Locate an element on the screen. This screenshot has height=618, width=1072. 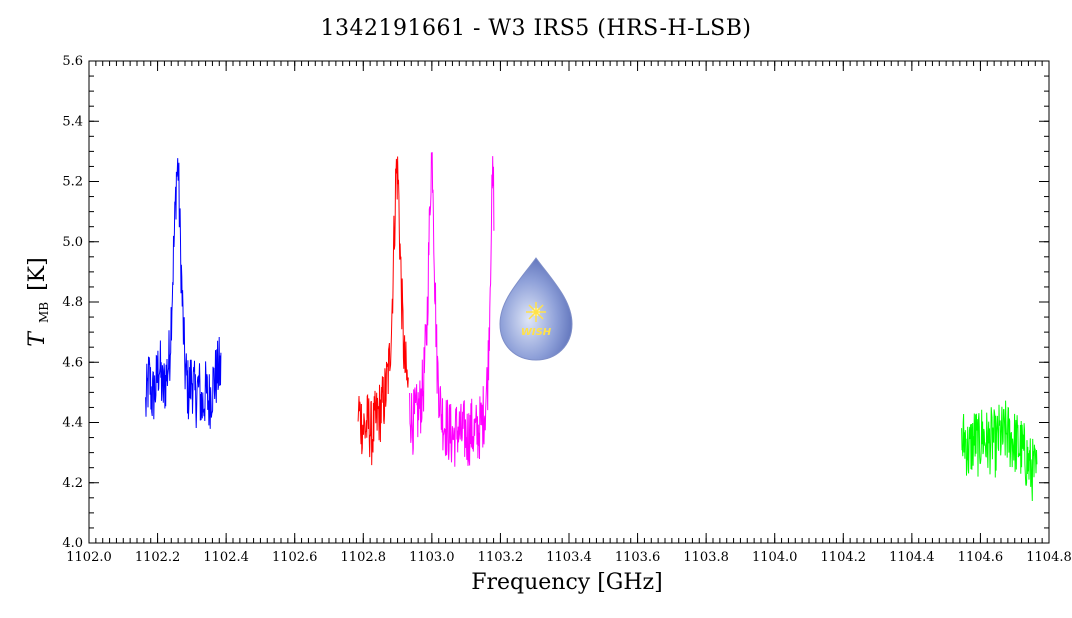
x-tick-label: 1102.2 is located at coordinates (158, 557).